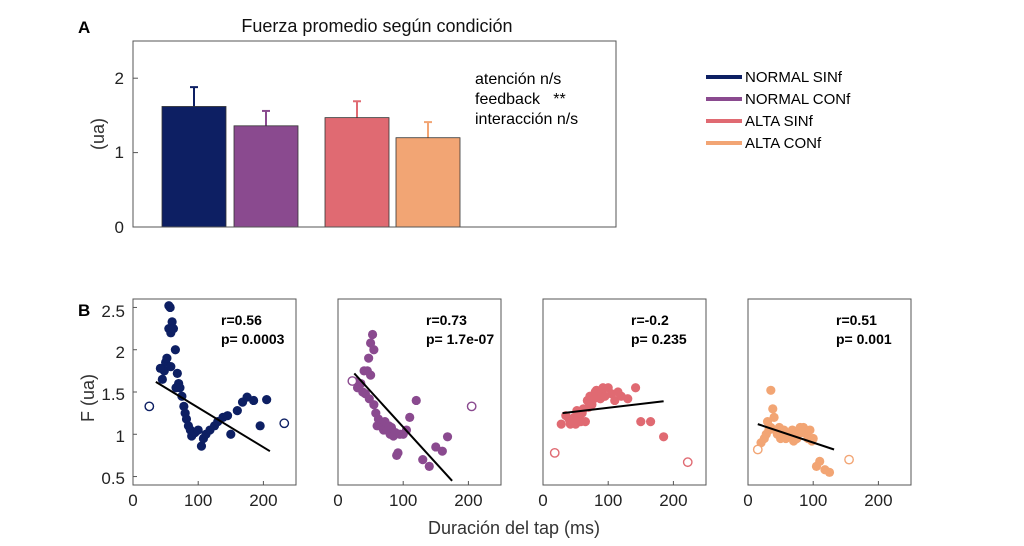 The image size is (1024, 546). Describe the element at coordinates (856, 320) in the screenshot. I see `correlation-r-label: r=0.51` at that location.